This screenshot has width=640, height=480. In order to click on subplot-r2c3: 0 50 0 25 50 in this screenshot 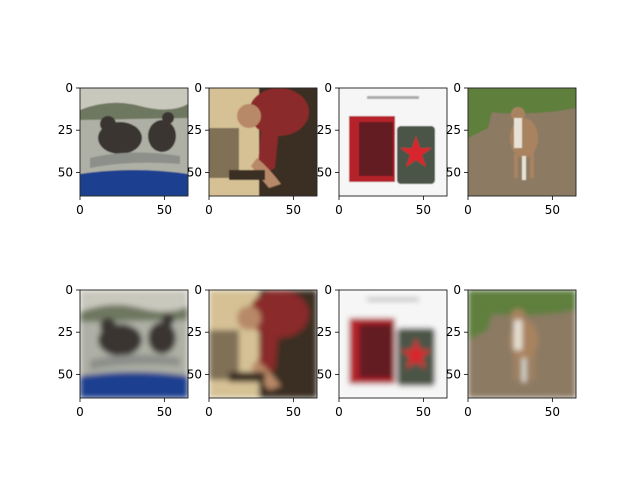, I will do `click(382, 351)`.